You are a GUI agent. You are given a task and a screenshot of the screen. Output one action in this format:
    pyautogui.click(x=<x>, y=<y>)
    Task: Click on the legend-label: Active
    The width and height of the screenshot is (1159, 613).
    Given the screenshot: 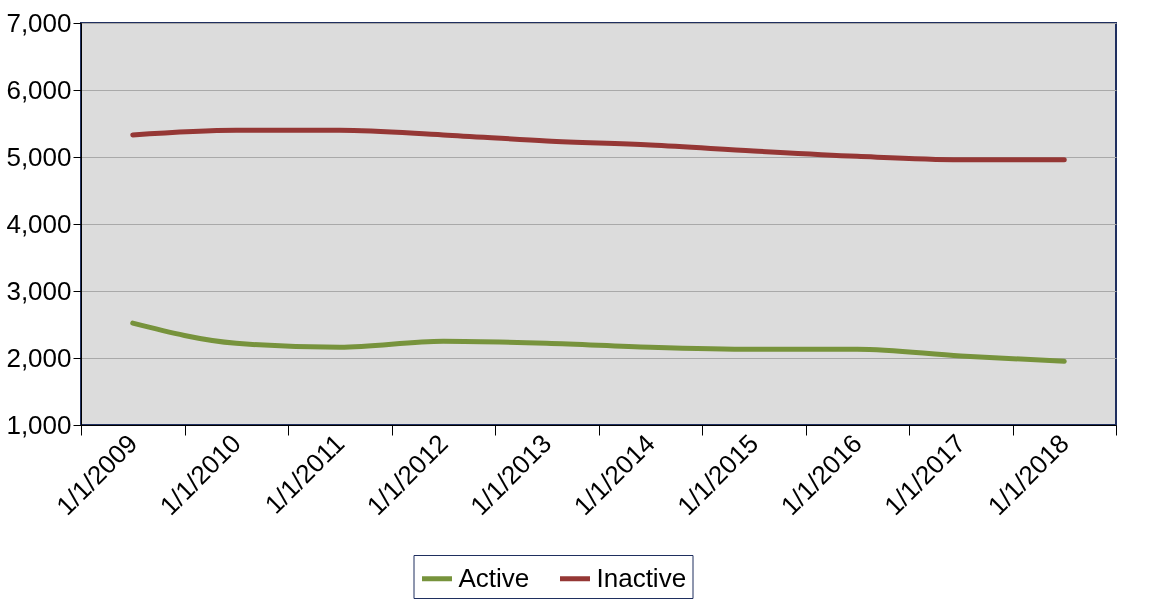 What is the action you would take?
    pyautogui.click(x=494, y=577)
    